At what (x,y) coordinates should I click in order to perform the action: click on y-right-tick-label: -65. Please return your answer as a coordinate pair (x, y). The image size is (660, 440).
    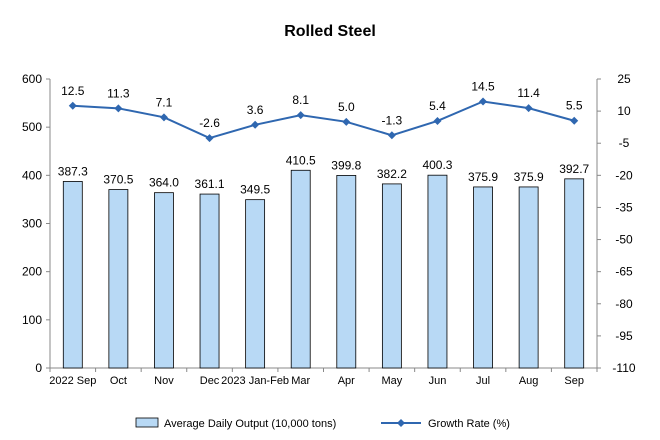
    Looking at the image, I should click on (624, 272).